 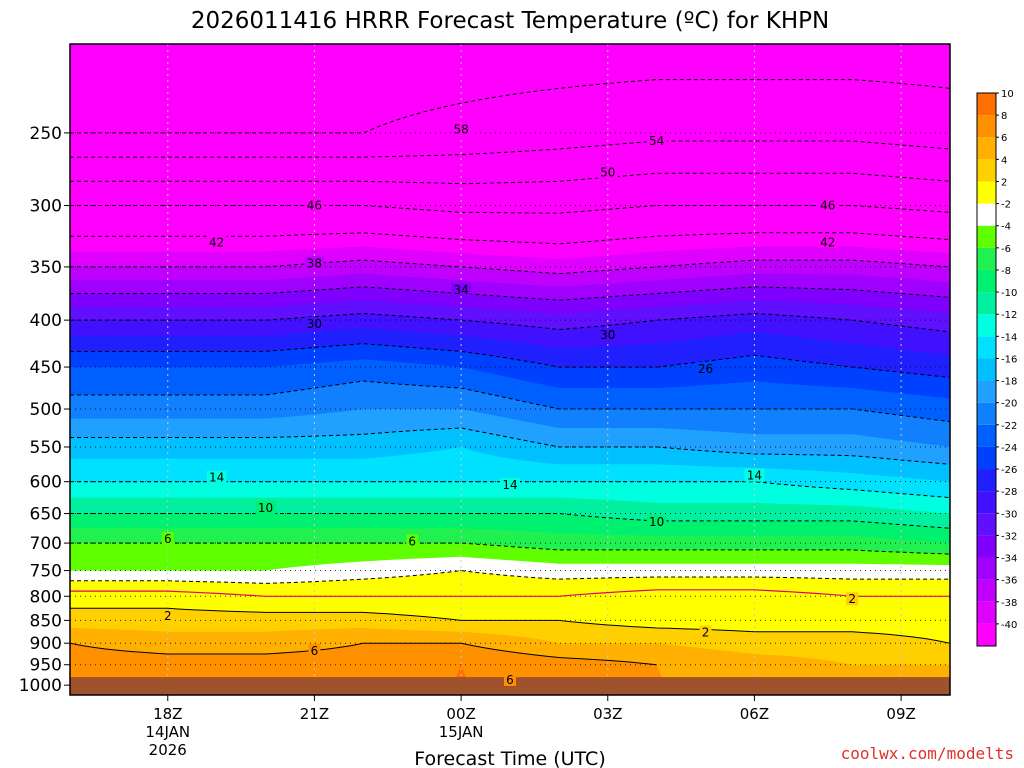 What do you see at coordinates (1009, 603) in the screenshot?
I see `colorbar-label: -38` at bounding box center [1009, 603].